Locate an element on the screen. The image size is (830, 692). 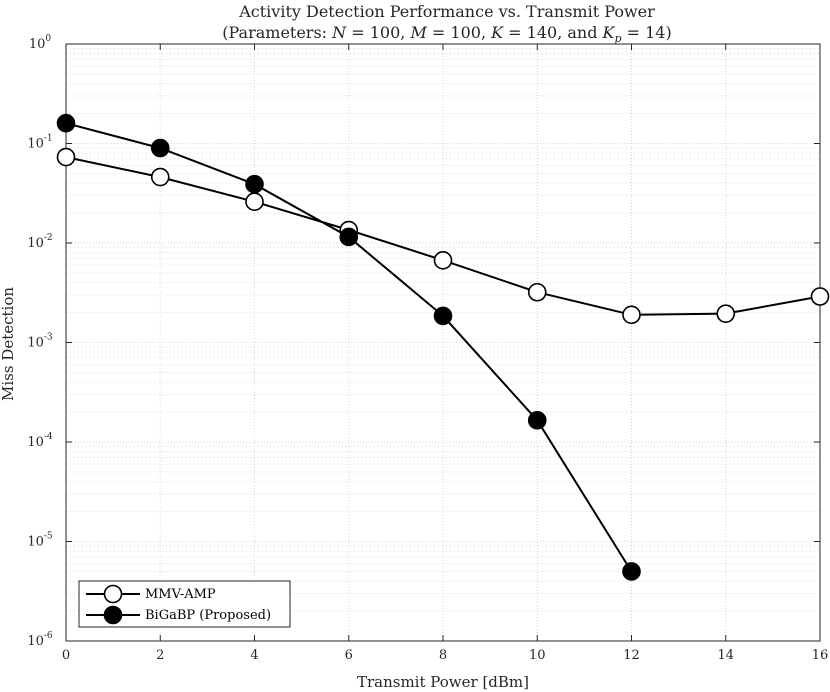
y-tick-label: 10⁻³ is located at coordinates (40, 342).